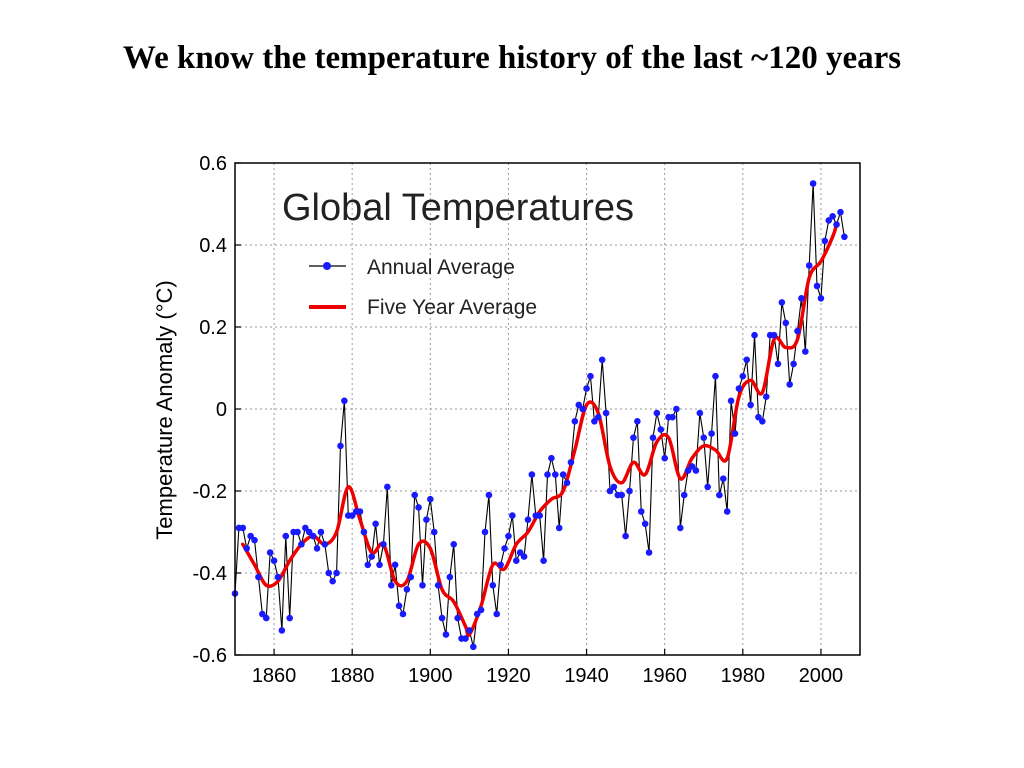 Image resolution: width=1024 pixels, height=768 pixels. I want to click on y-tick-label: 0.4, so click(213, 246).